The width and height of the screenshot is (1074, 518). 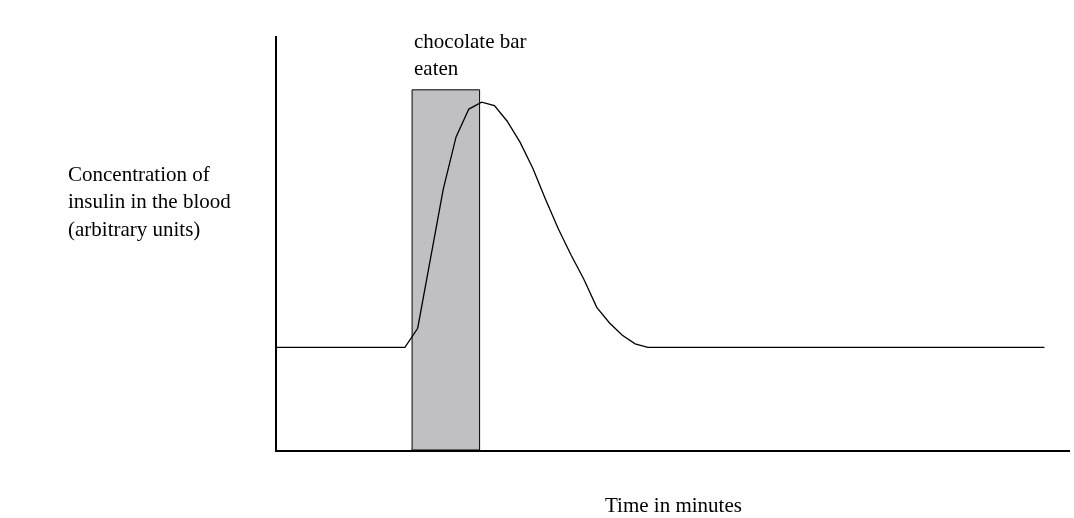 I want to click on y-axis-title: Concentration of insulin in the blood (arbitrary units), so click(x=150, y=201).